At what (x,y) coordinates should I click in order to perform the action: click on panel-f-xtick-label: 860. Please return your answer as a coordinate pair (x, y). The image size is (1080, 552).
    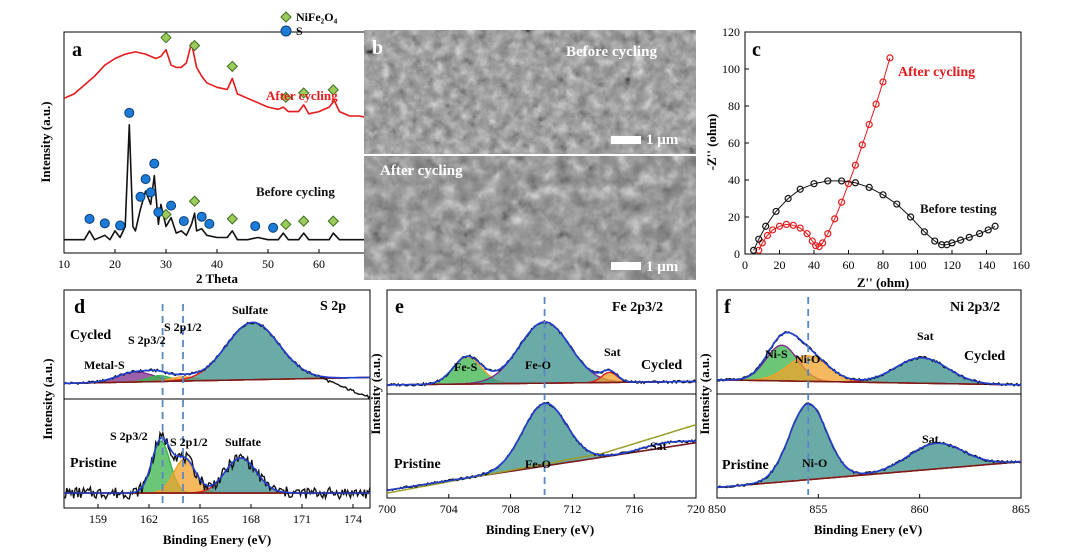
    Looking at the image, I should click on (920, 509).